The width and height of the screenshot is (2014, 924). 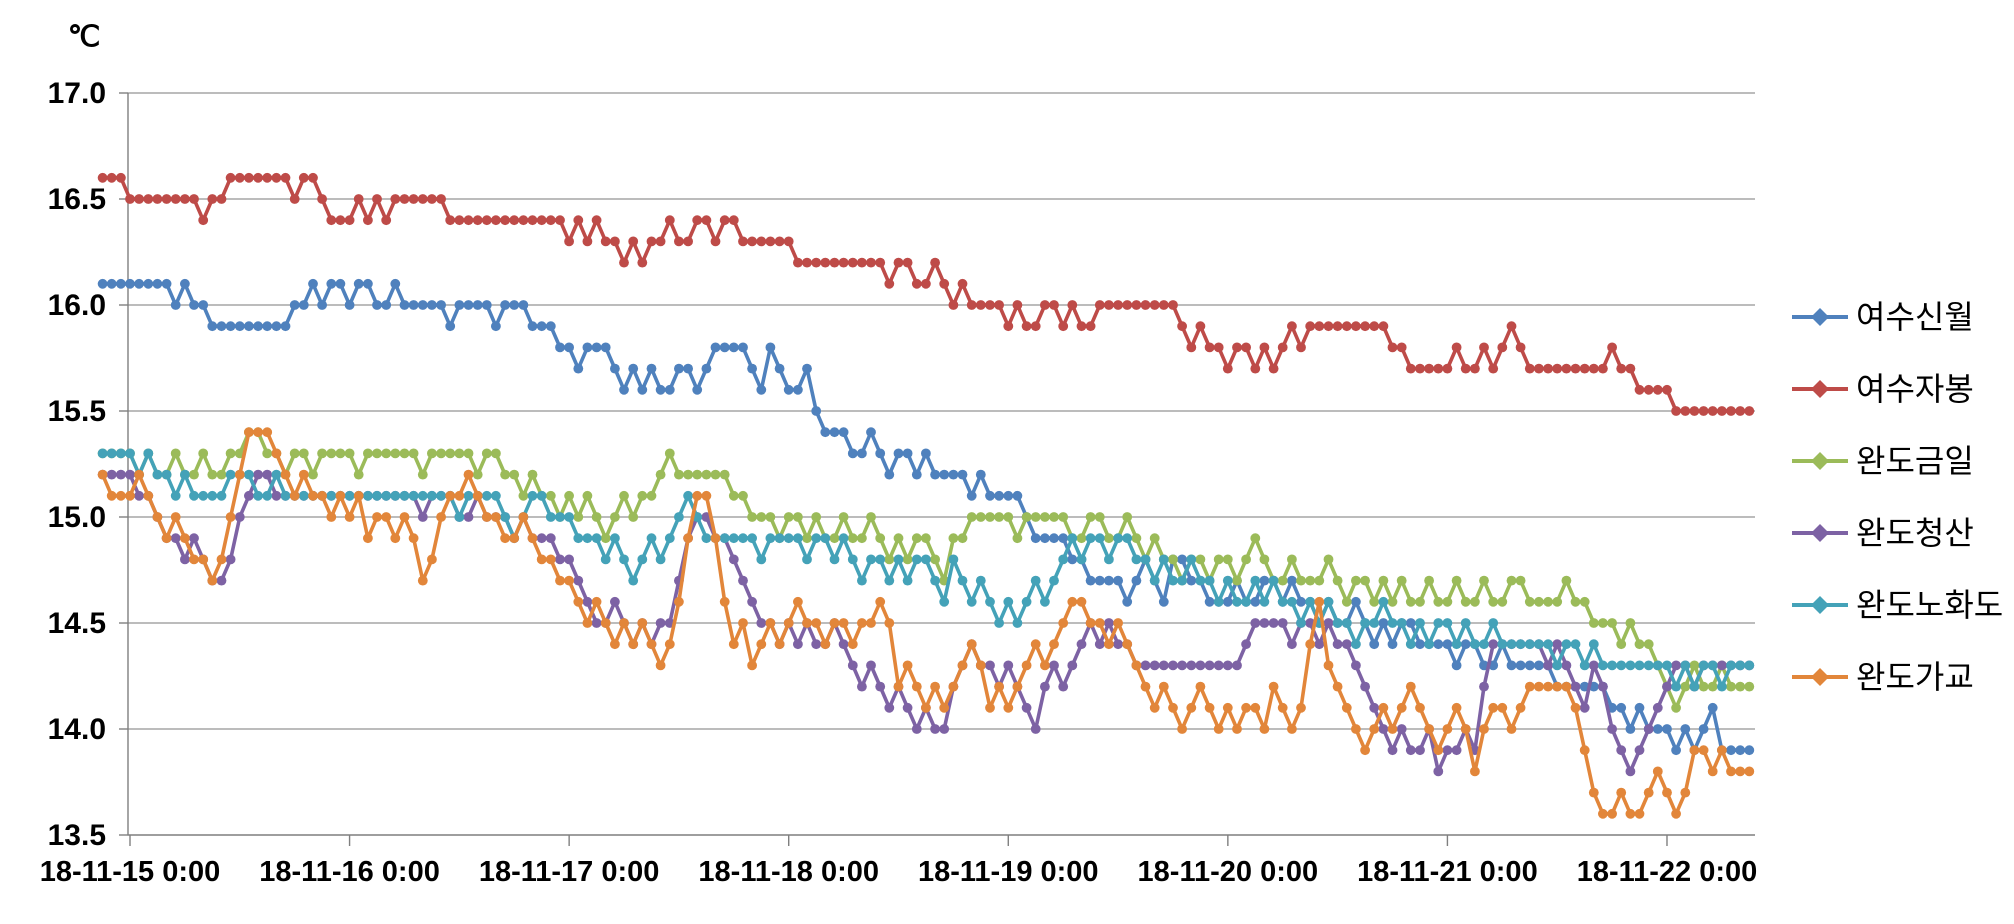 What do you see at coordinates (1915, 317) in the screenshot?
I see `legend-label: 여수신월` at bounding box center [1915, 317].